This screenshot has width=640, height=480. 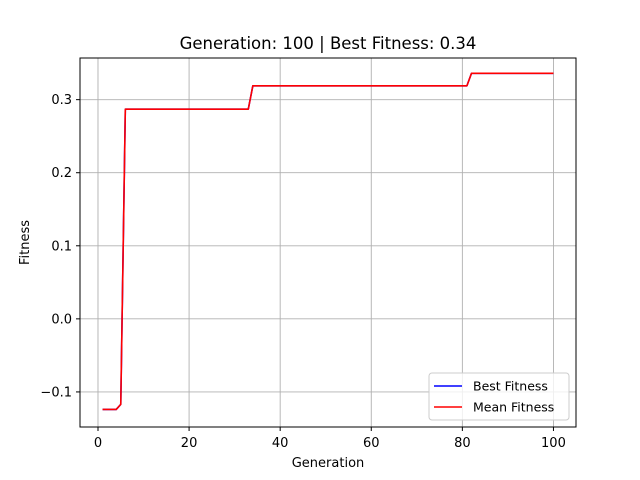 What do you see at coordinates (25, 242) in the screenshot?
I see `y-axis-label: Fitness` at bounding box center [25, 242].